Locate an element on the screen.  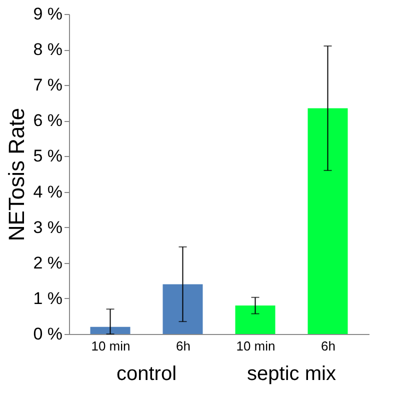
y-tick-label: 6 % is located at coordinates (47, 120).